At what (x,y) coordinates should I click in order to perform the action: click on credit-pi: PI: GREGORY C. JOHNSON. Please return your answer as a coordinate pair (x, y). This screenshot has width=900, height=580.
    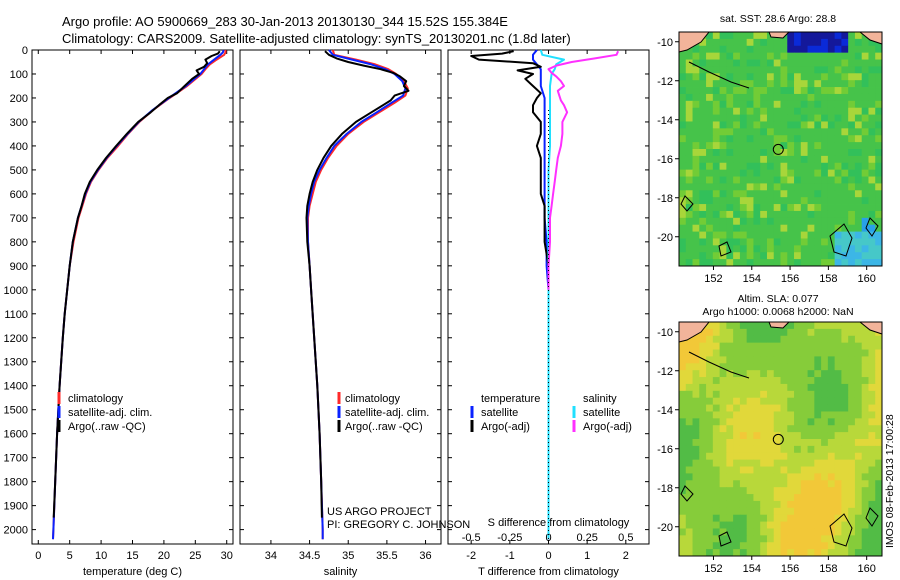
    Looking at the image, I should click on (398, 525).